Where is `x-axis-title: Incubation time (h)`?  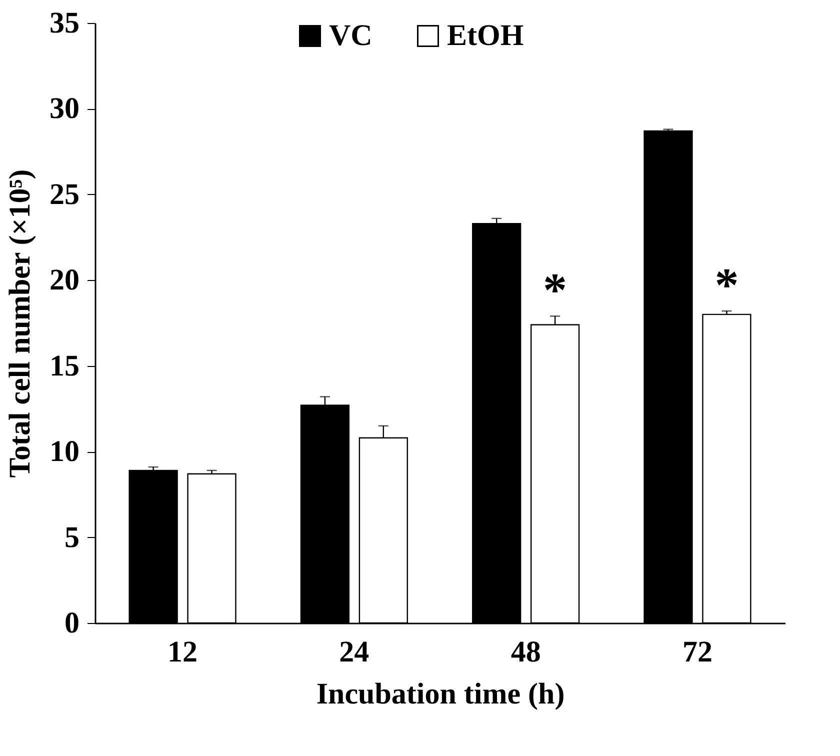
x-axis-title: Incubation time (h) is located at coordinates (440, 694).